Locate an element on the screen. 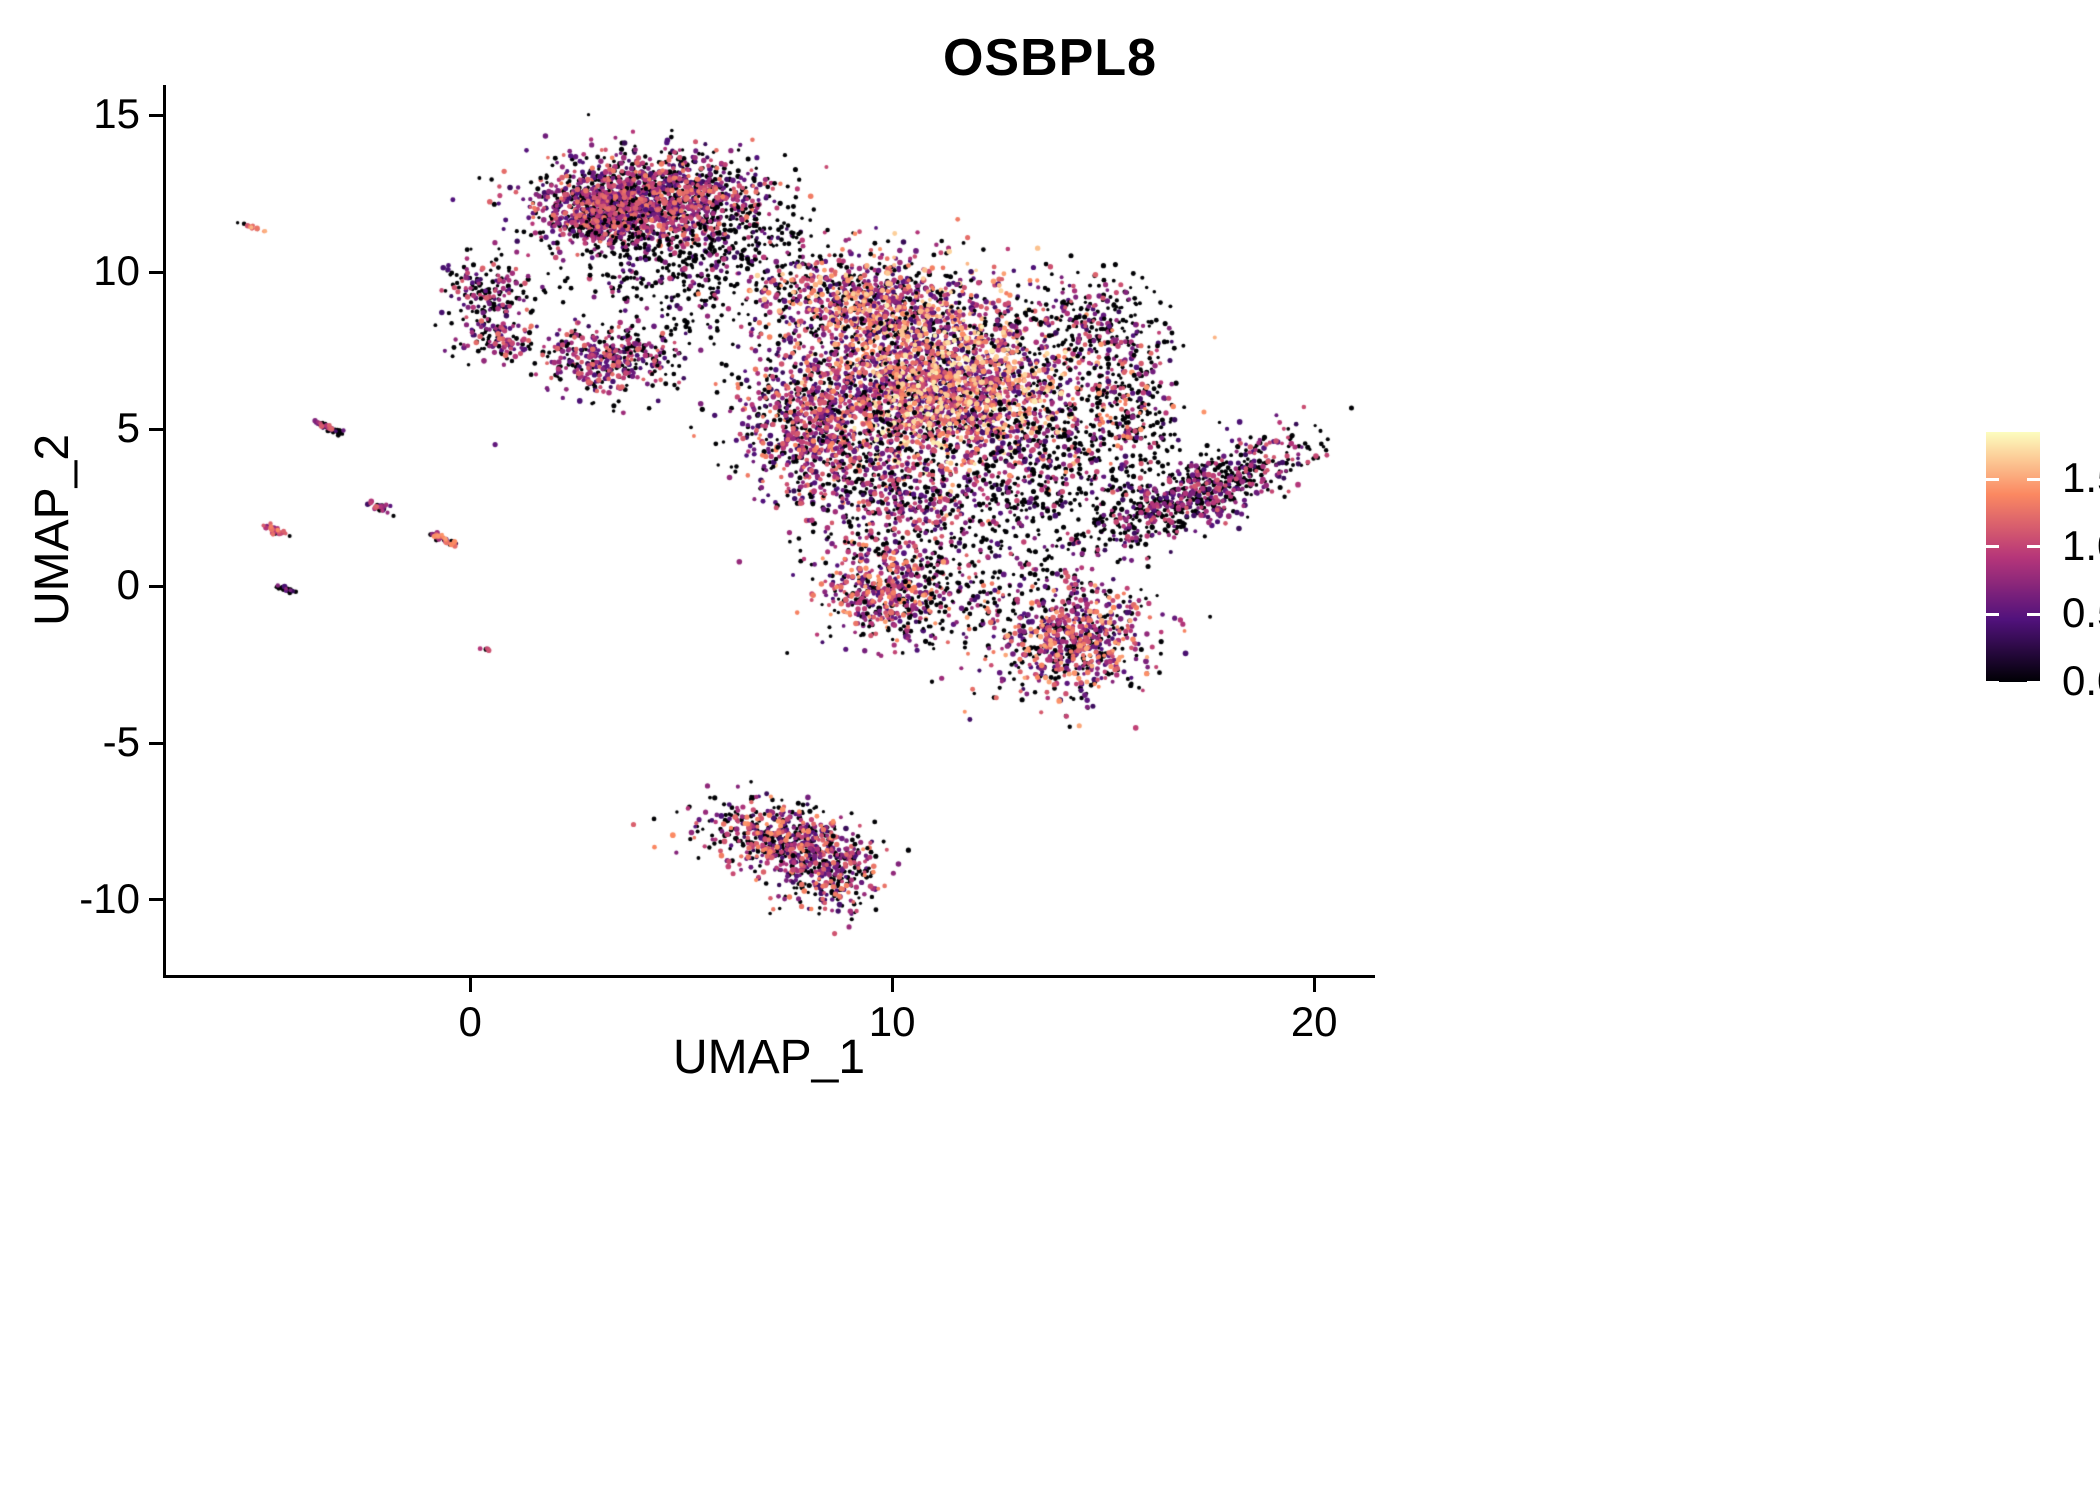 The height and width of the screenshot is (1500, 2100). x-tick-label: 20 is located at coordinates (1314, 1021).